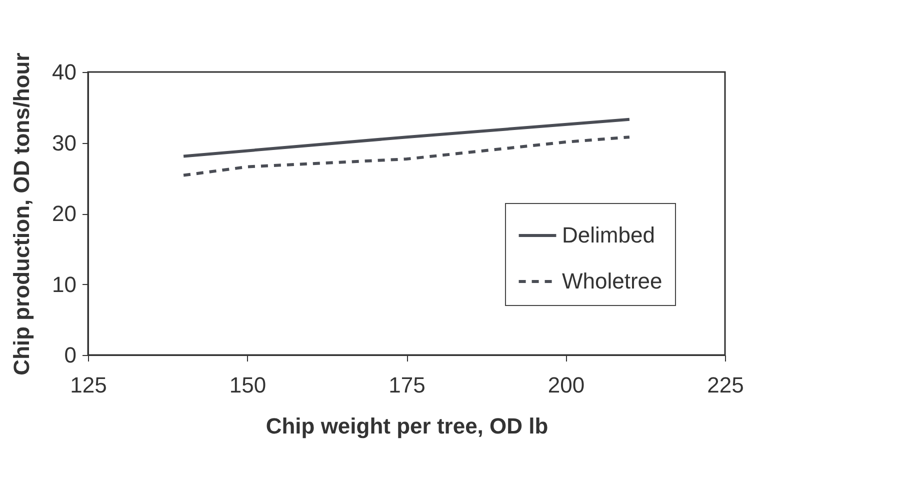 The image size is (906, 491). I want to click on y-tick-label: 0, so click(70, 355).